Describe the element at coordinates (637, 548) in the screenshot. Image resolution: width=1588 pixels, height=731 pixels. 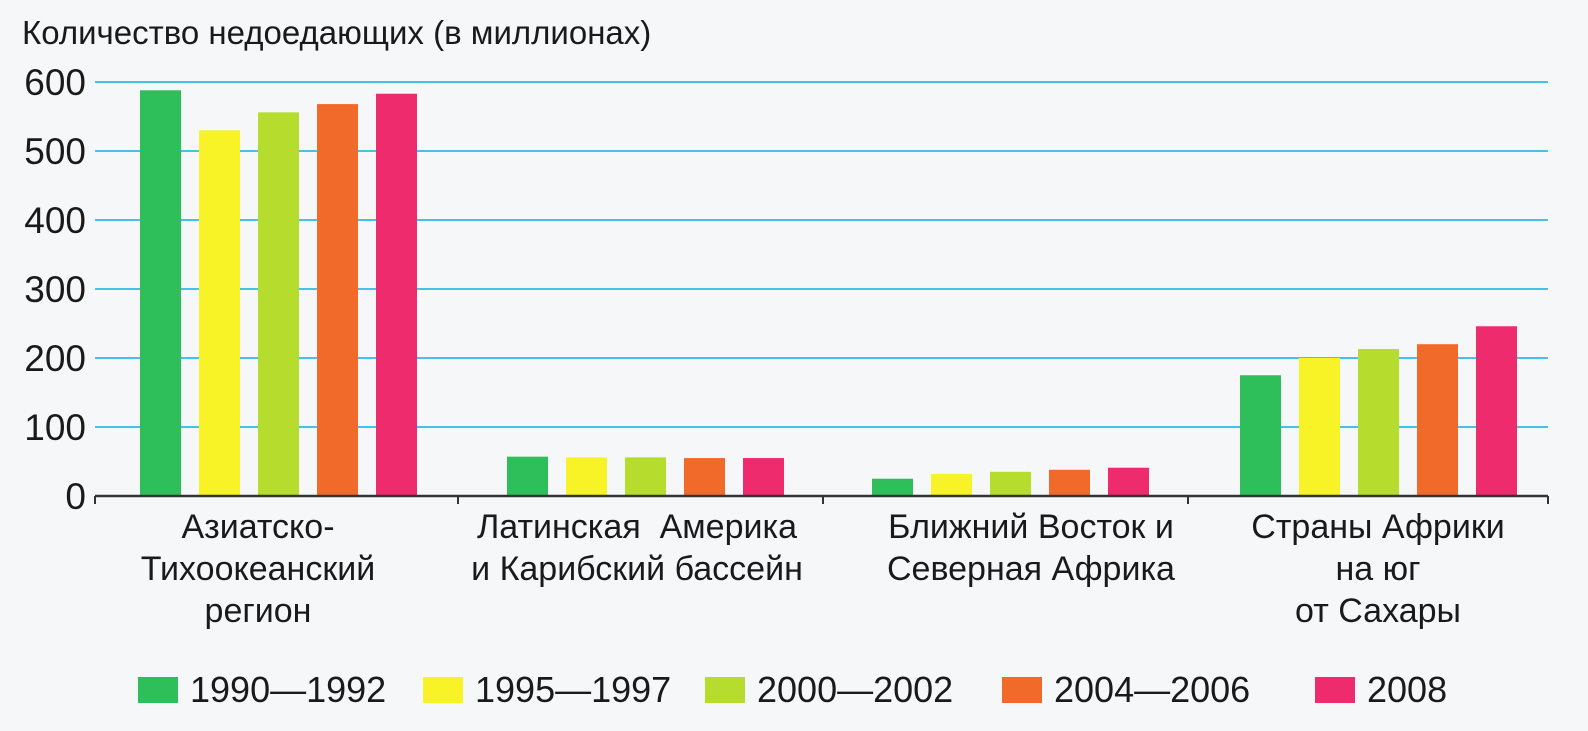
I see `category-label: Латинская Америка и Карибский бассейн` at that location.